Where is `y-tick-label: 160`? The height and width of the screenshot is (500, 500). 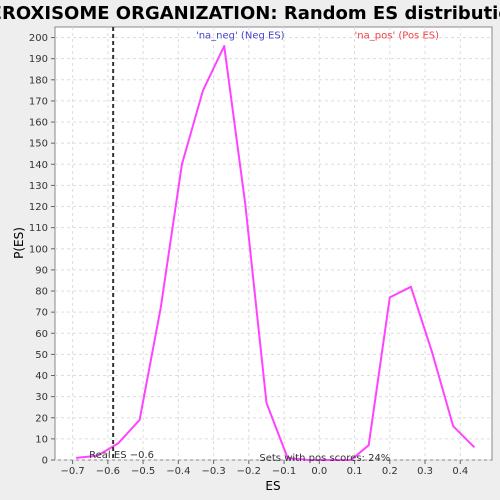
y-tick-label: 160 is located at coordinates (38, 123).